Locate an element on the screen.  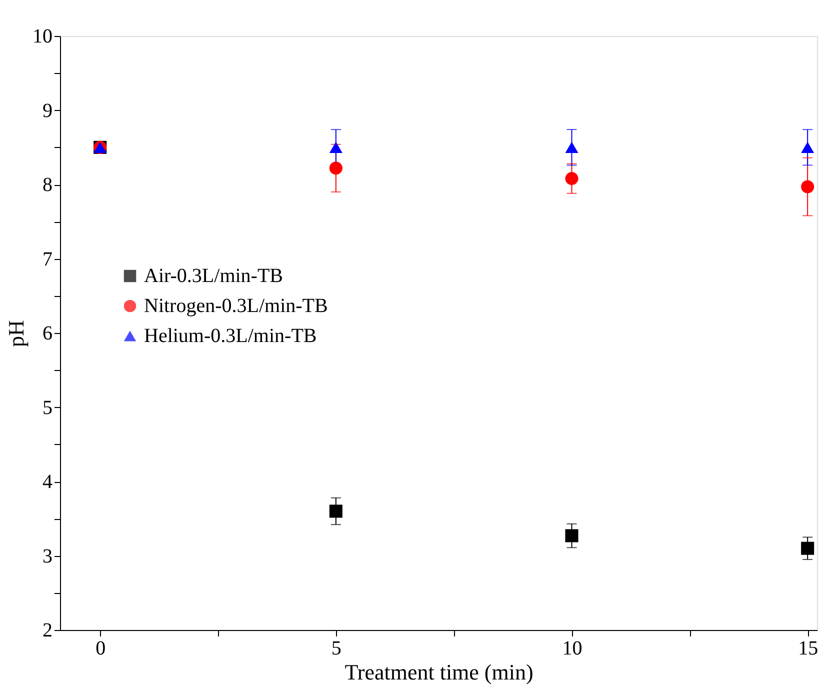
y-tick-label: 3 is located at coordinates (47, 556).